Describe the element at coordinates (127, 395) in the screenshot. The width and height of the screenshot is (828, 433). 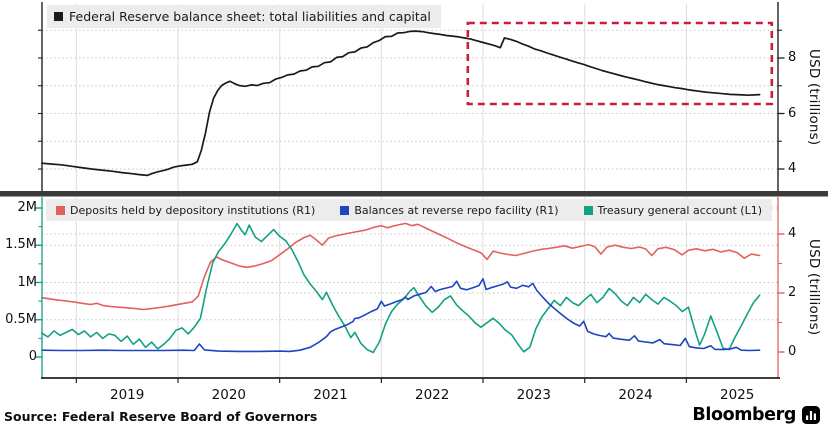
I see `year-label-2019: 2019` at that location.